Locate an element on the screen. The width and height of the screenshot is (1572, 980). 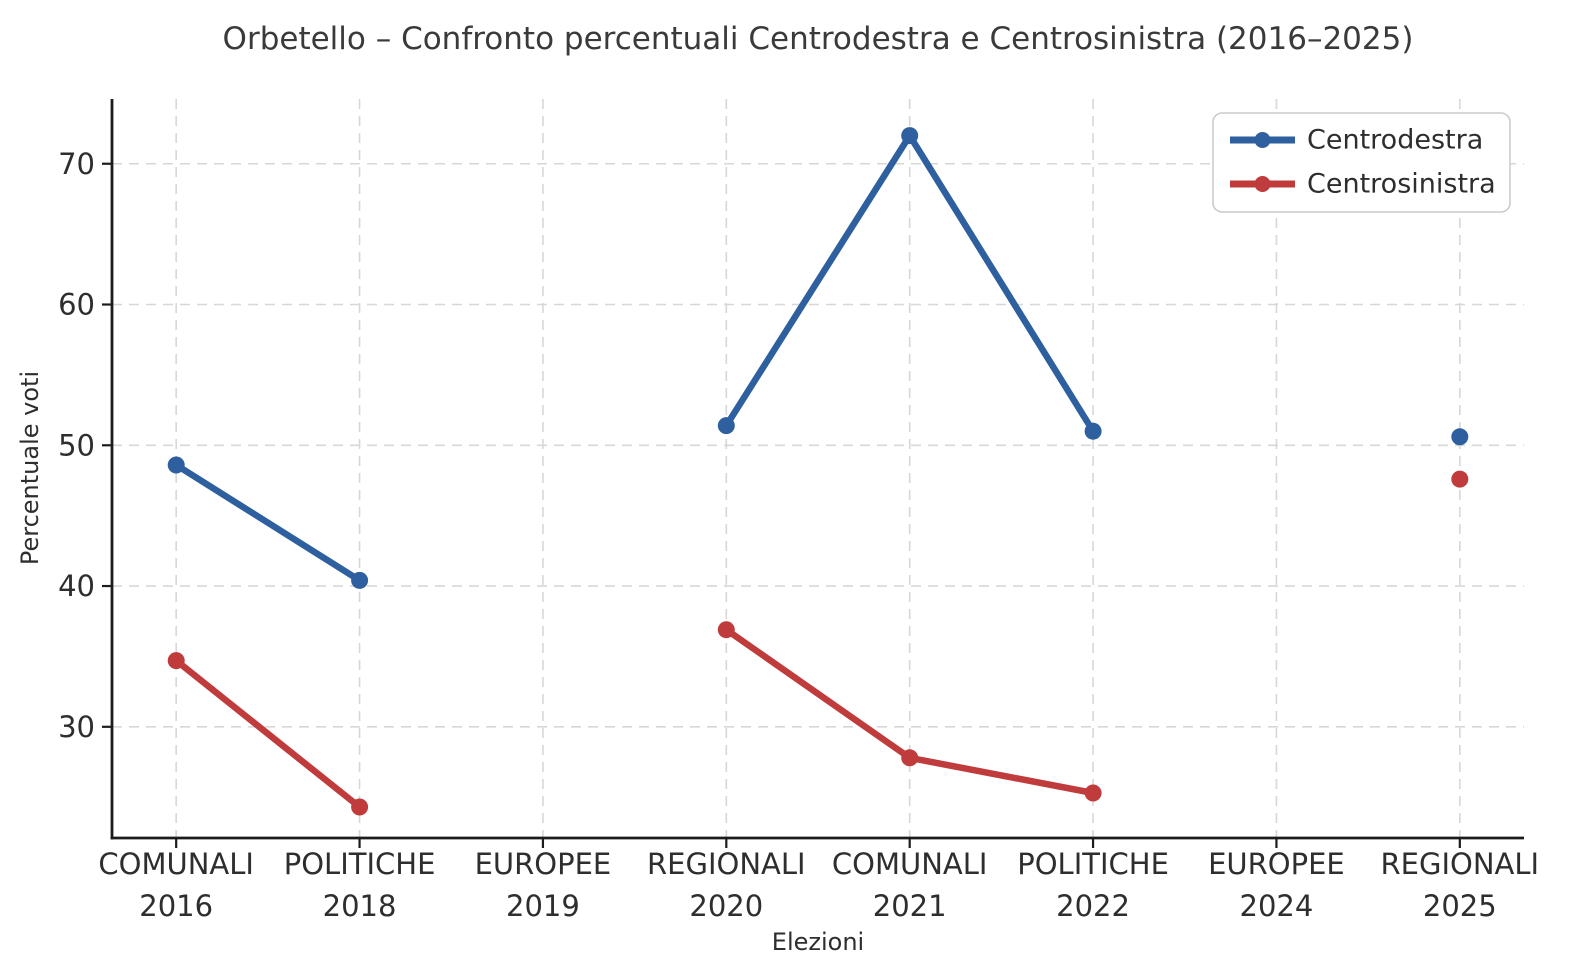
data-point-centrodestra-2022 is located at coordinates (1093, 431).